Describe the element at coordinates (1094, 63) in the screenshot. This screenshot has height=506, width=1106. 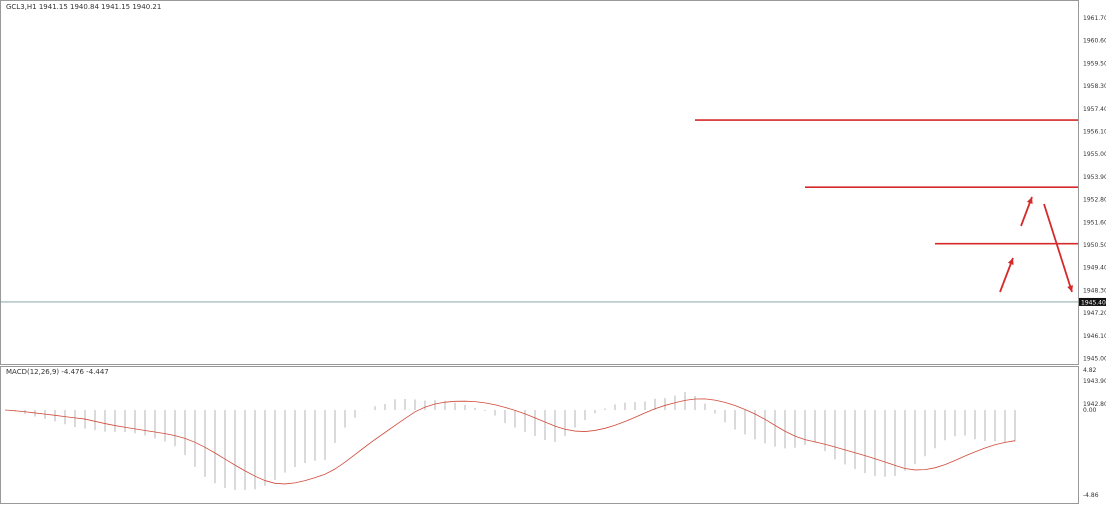
I see `price-axis-tick: 1959.50` at that location.